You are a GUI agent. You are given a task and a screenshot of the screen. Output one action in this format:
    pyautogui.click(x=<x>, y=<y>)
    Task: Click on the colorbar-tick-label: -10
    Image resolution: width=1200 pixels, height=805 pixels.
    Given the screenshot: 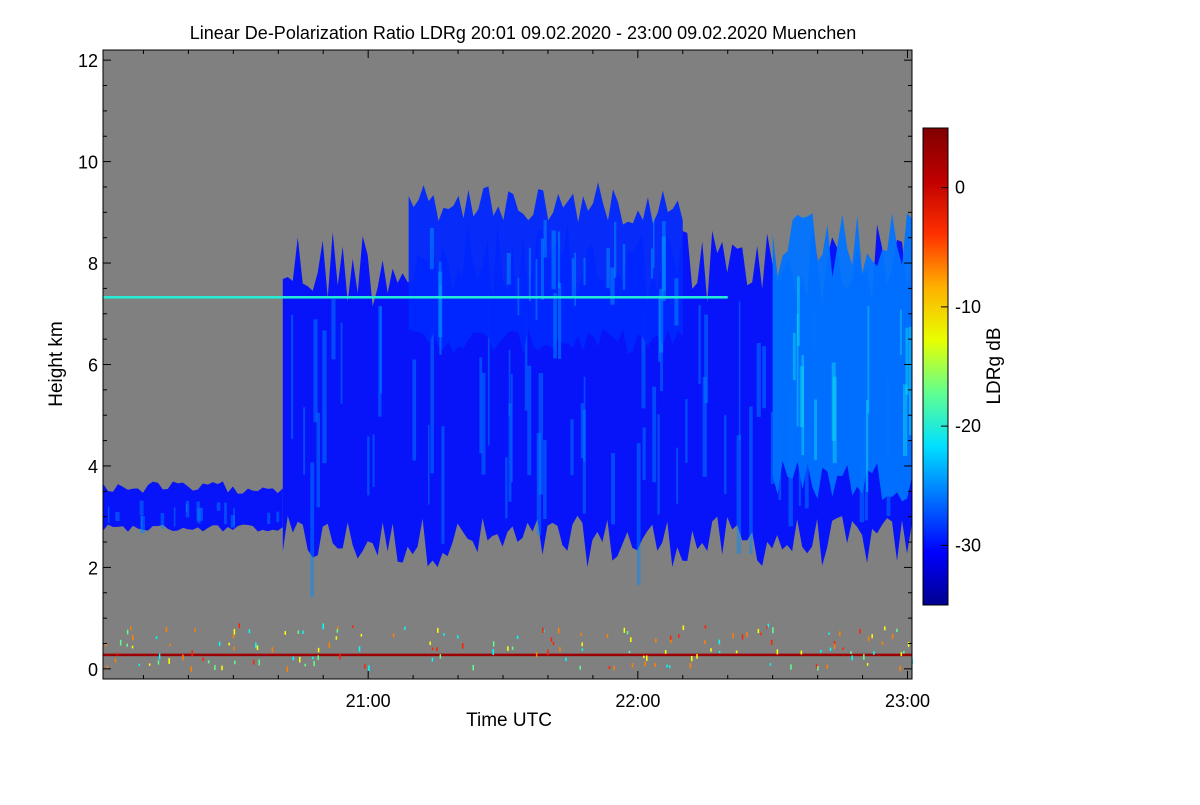 What is the action you would take?
    pyautogui.click(x=968, y=307)
    